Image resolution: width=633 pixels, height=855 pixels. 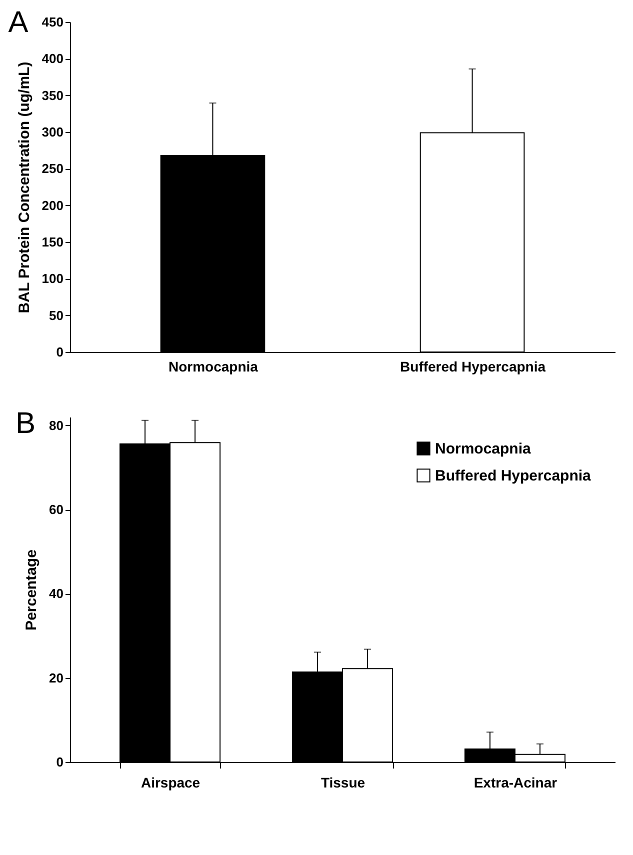 I want to click on y-tick-label: 80, so click(x=56, y=425).